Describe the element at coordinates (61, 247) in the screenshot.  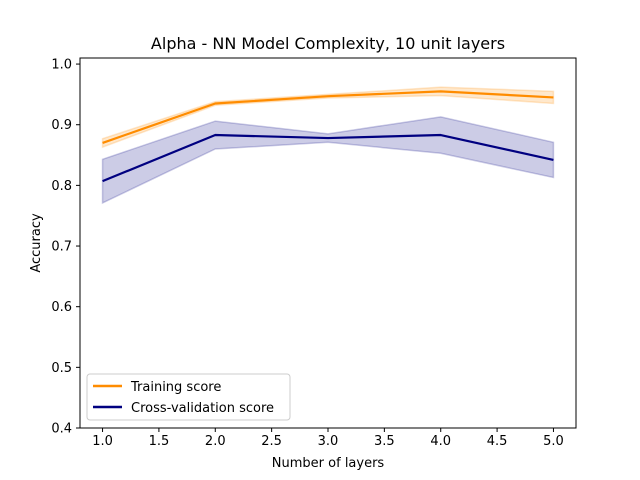
I see `y-tick-label: 0.7` at that location.